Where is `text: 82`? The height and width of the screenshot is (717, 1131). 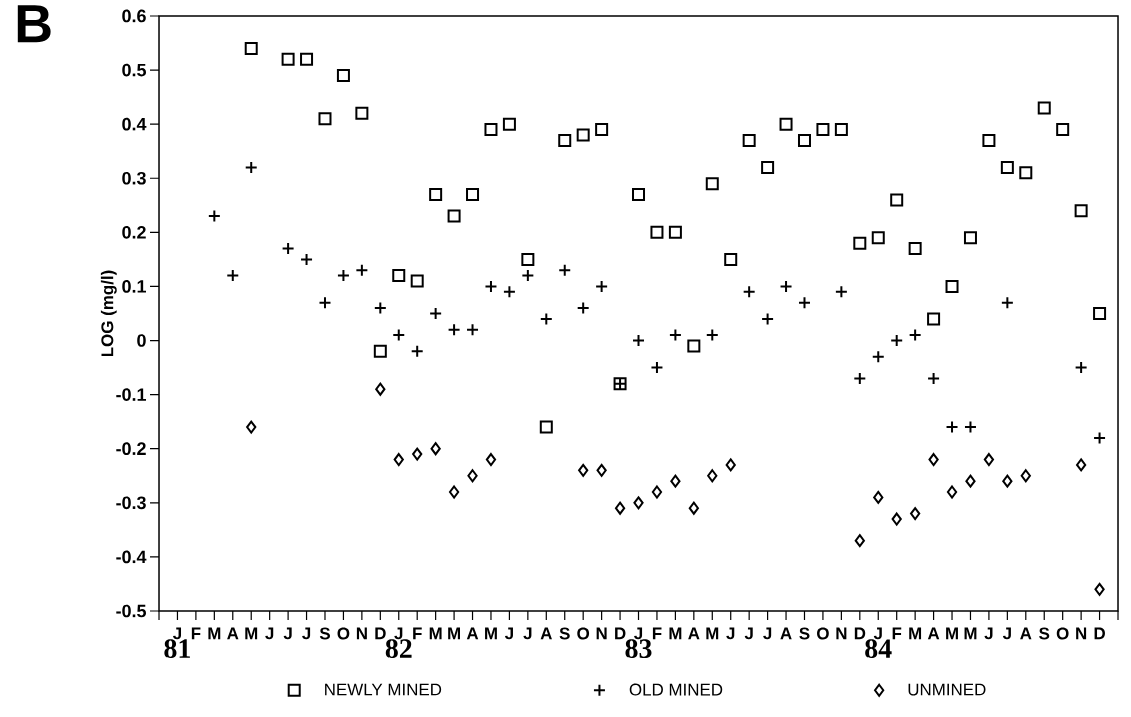
text: 82 is located at coordinates (398, 648).